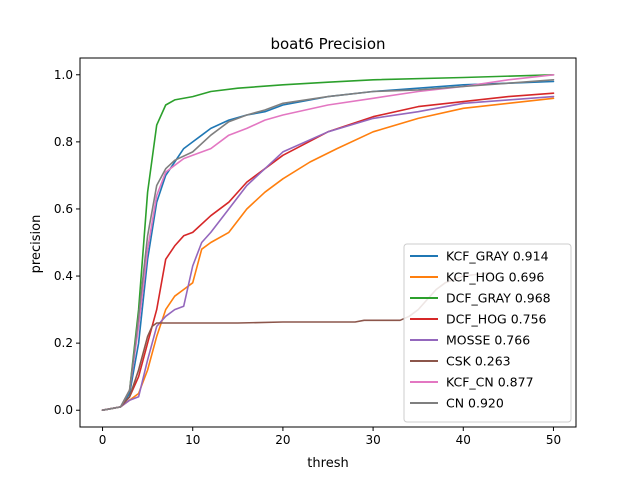 The width and height of the screenshot is (640, 480). I want to click on legend-entry: MOSSE 0.766, so click(488, 340).